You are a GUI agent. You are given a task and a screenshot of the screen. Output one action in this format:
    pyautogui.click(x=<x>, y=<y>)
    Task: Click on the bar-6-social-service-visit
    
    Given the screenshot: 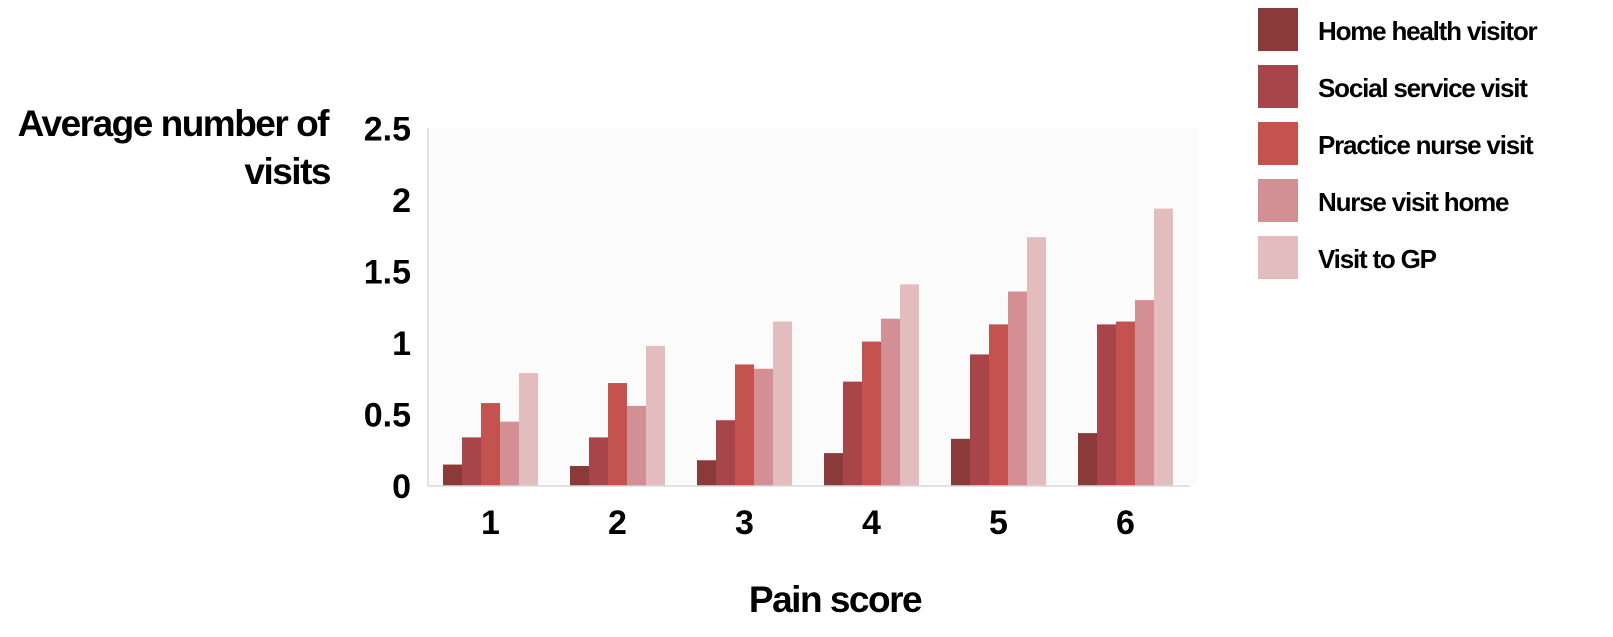 What is the action you would take?
    pyautogui.click(x=1106, y=405)
    